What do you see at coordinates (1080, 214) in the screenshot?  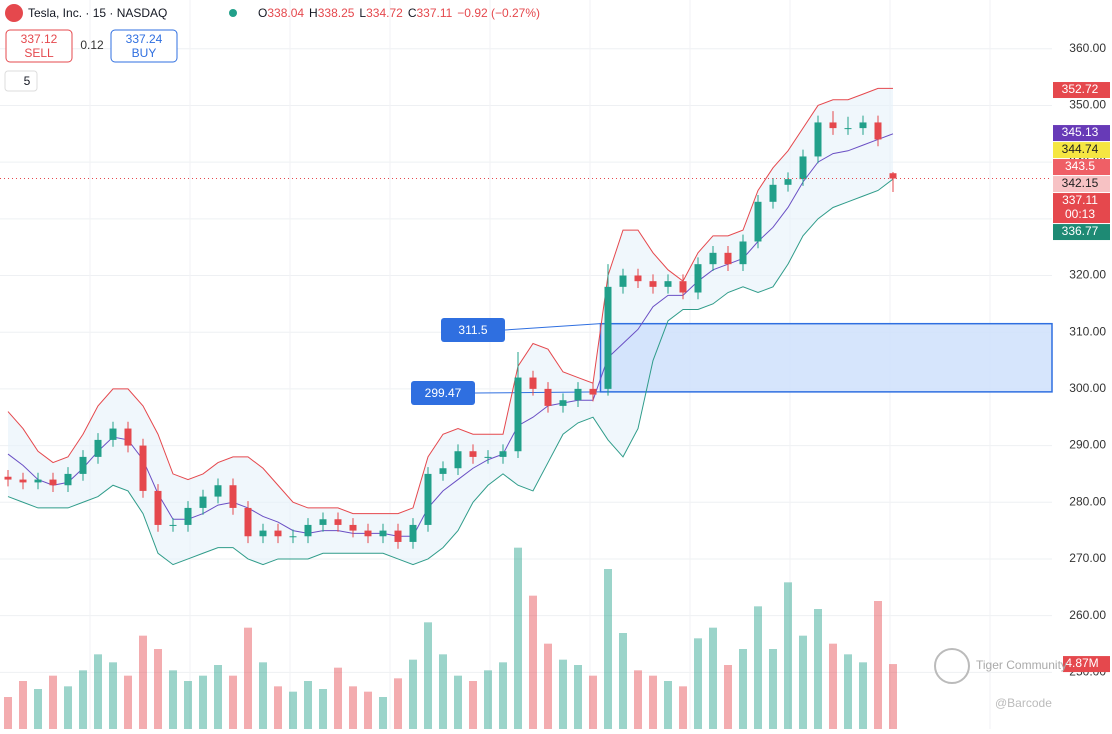 I see `countdown: 00:13` at bounding box center [1080, 214].